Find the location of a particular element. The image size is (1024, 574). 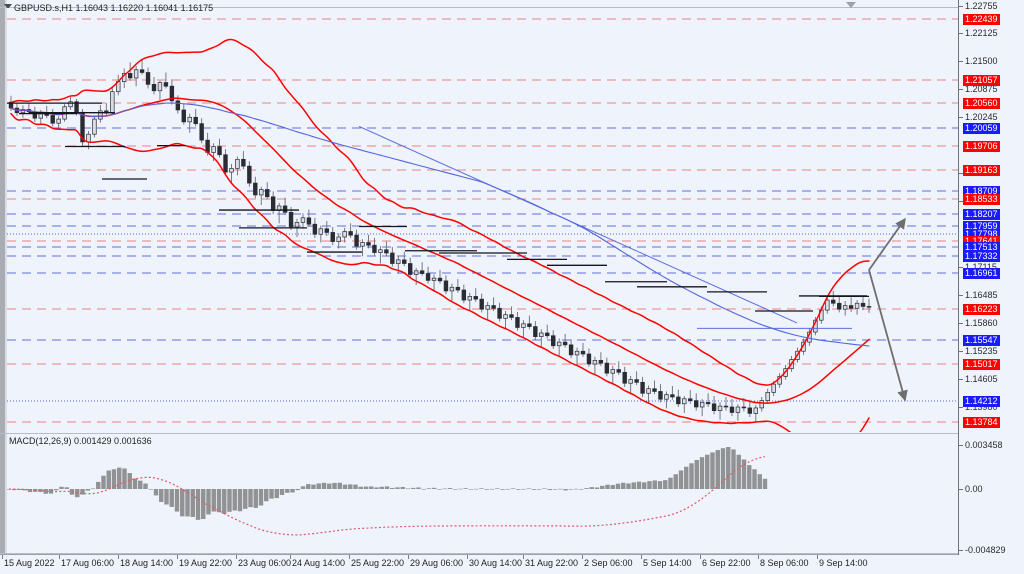

support-level-badge: 1.17959 is located at coordinates (981, 226).